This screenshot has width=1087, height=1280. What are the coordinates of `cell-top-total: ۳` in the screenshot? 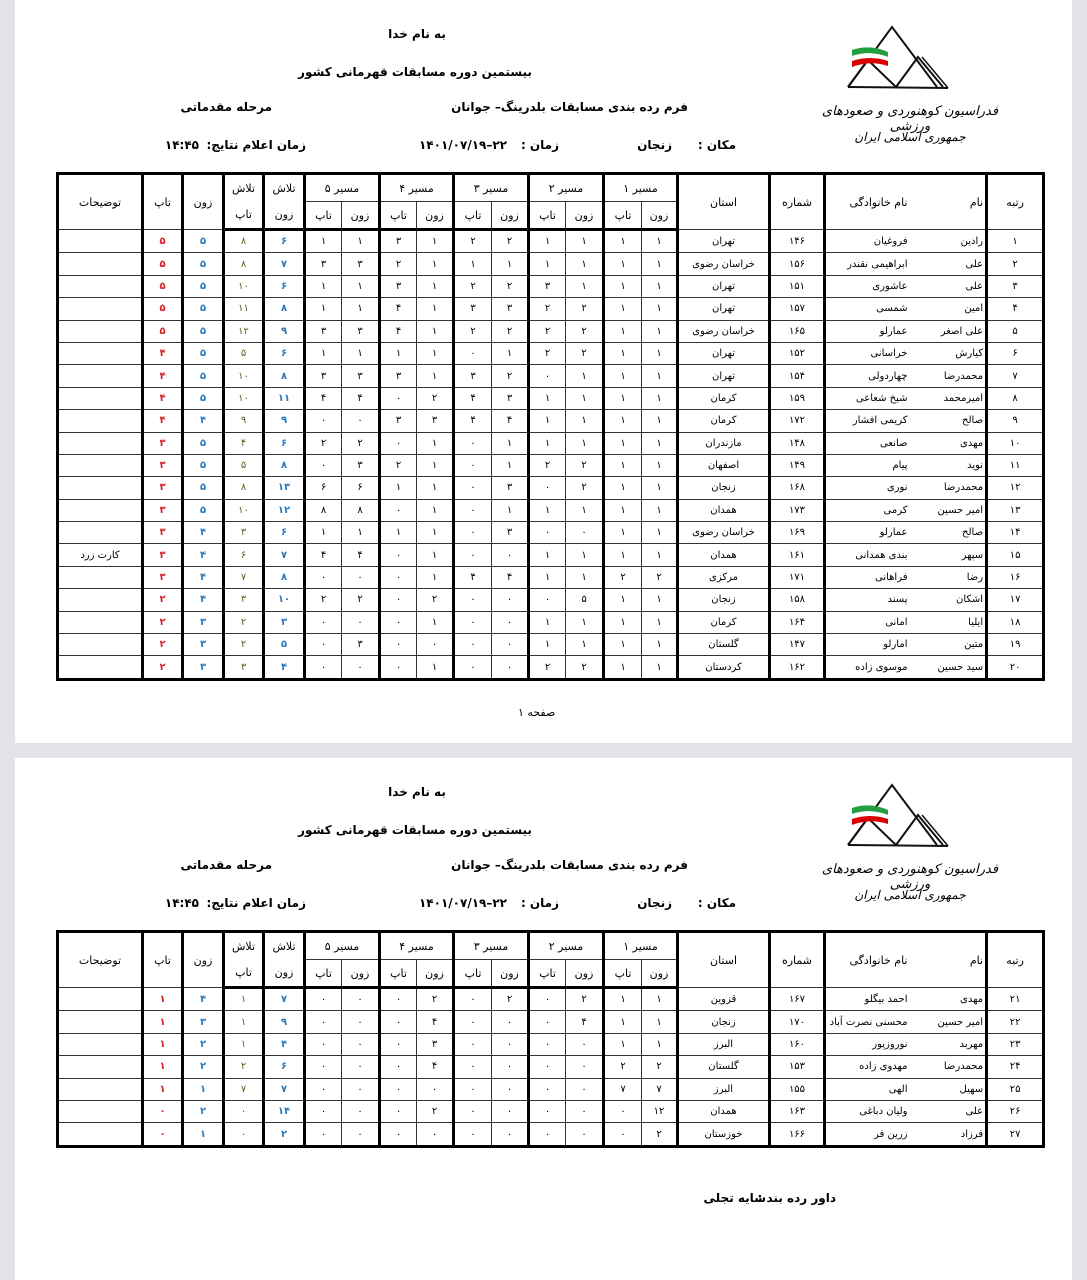 It's located at (162, 510).